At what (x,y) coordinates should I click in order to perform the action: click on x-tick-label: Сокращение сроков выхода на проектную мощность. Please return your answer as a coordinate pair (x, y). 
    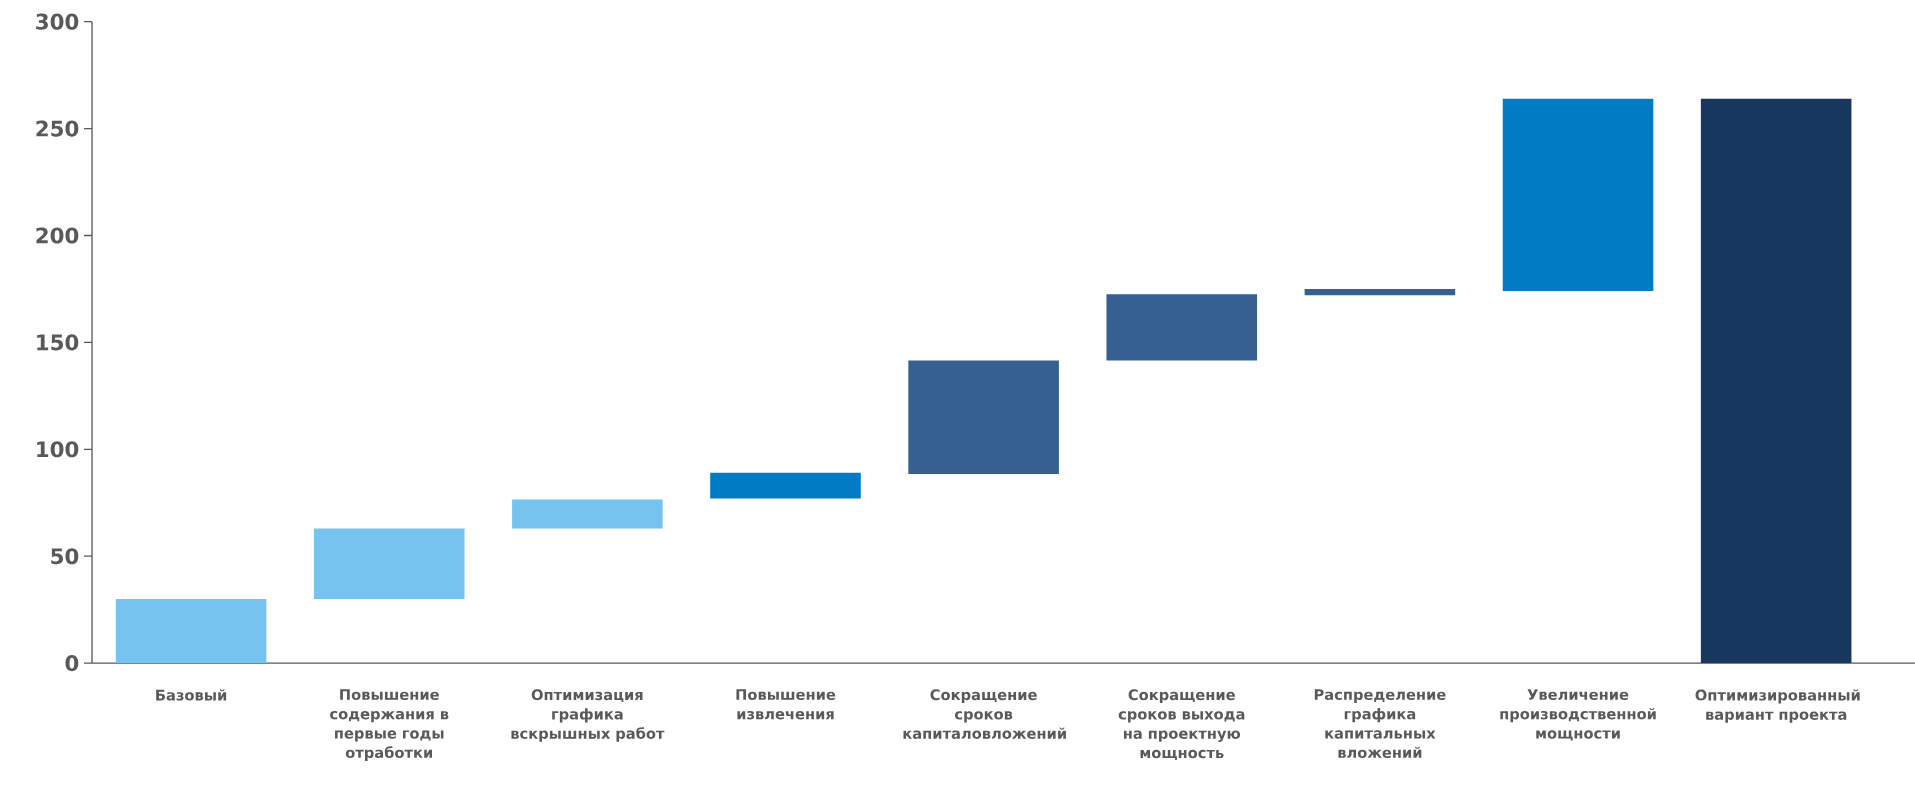
    Looking at the image, I should click on (1181, 725).